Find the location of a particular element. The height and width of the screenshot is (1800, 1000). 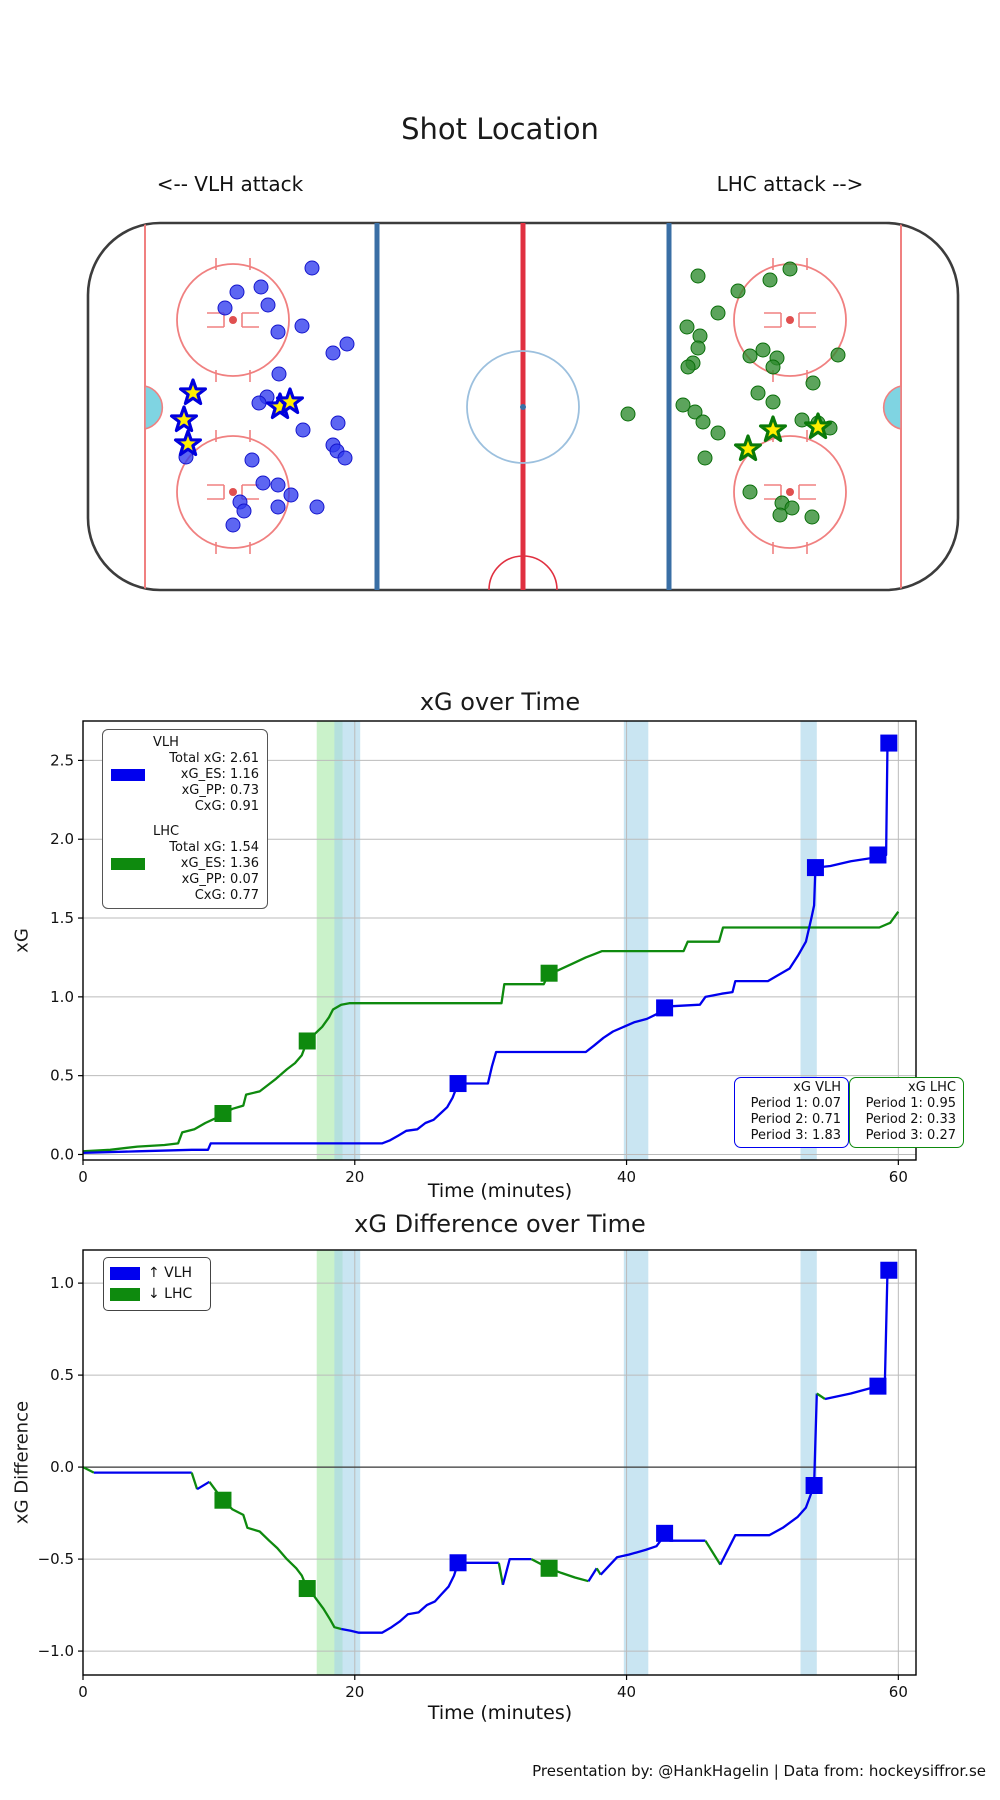

legend-lhc-es: xG_ES: 1.36 is located at coordinates (219, 863).